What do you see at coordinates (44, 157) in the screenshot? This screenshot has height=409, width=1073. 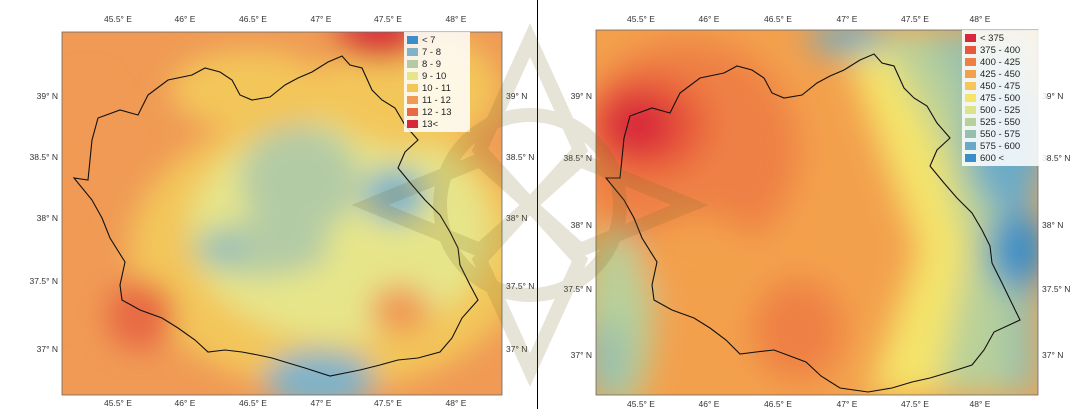 I see `left-y-tick-left: 38.5° N` at bounding box center [44, 157].